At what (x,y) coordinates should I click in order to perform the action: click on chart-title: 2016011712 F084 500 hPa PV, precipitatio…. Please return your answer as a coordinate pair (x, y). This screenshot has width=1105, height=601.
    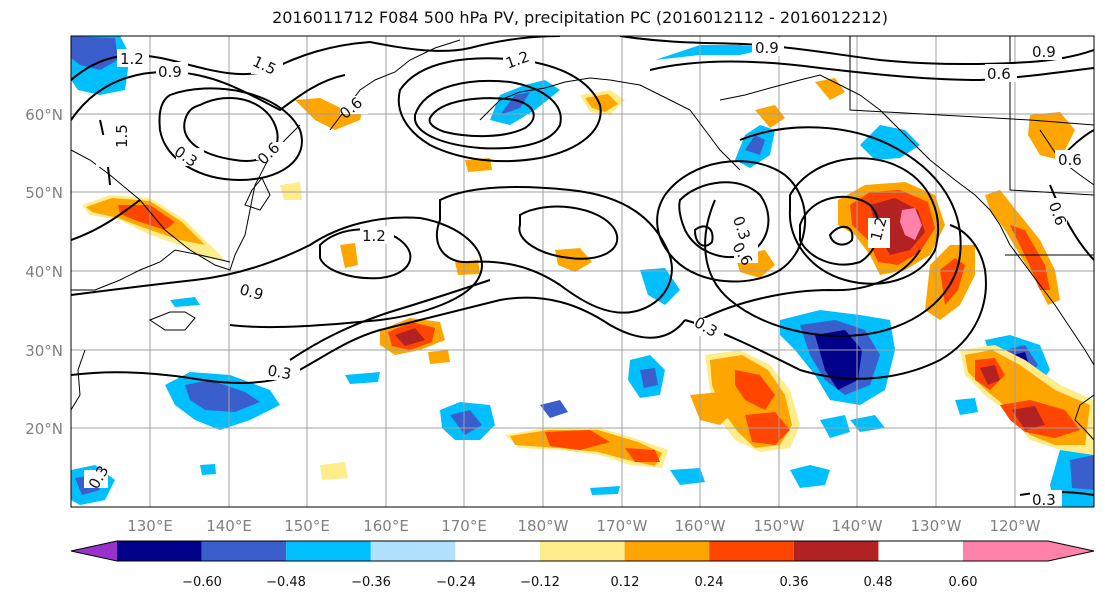
    Looking at the image, I should click on (580, 17).